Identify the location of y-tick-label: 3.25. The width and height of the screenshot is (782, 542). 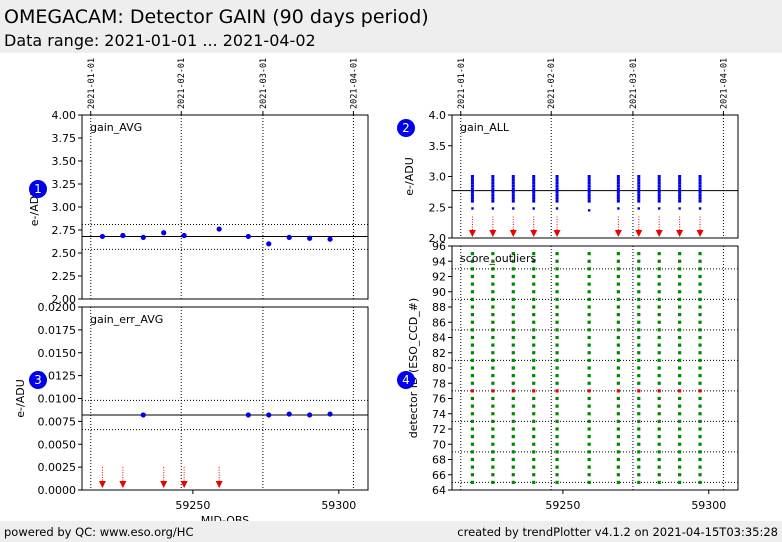
(64, 184).